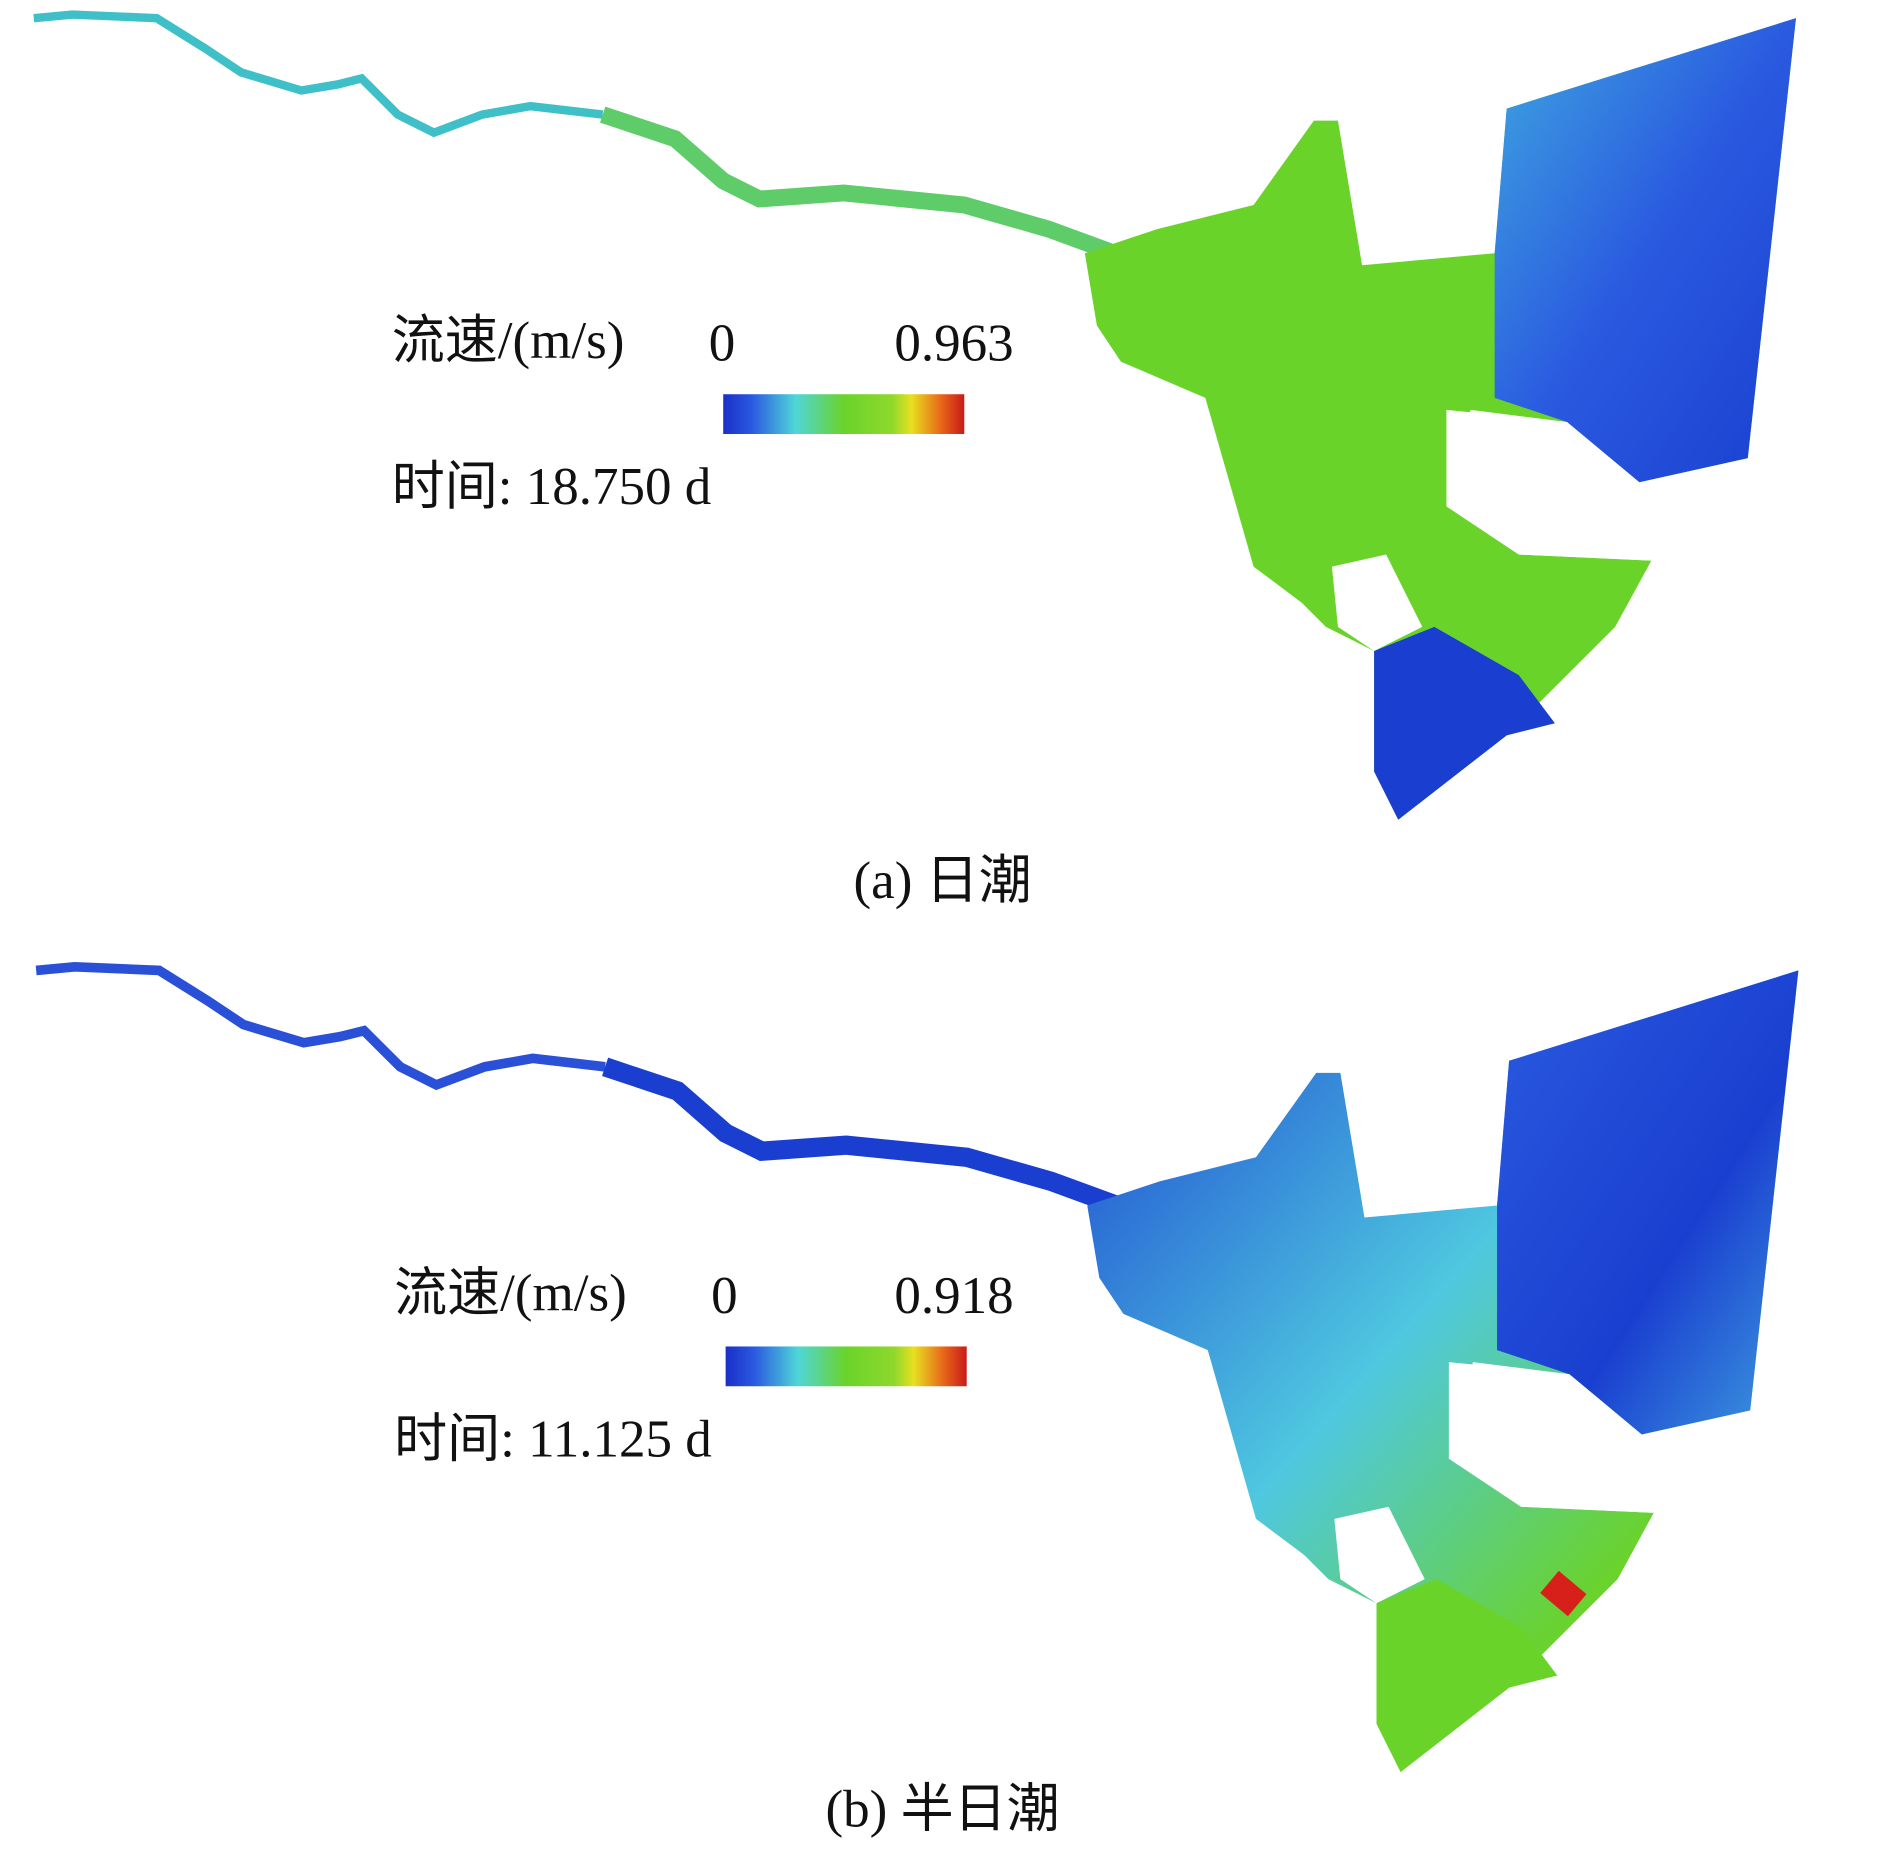 The image size is (1890, 1854). Describe the element at coordinates (943, 1809) in the screenshot. I see `caption: (b) 半日潮` at that location.